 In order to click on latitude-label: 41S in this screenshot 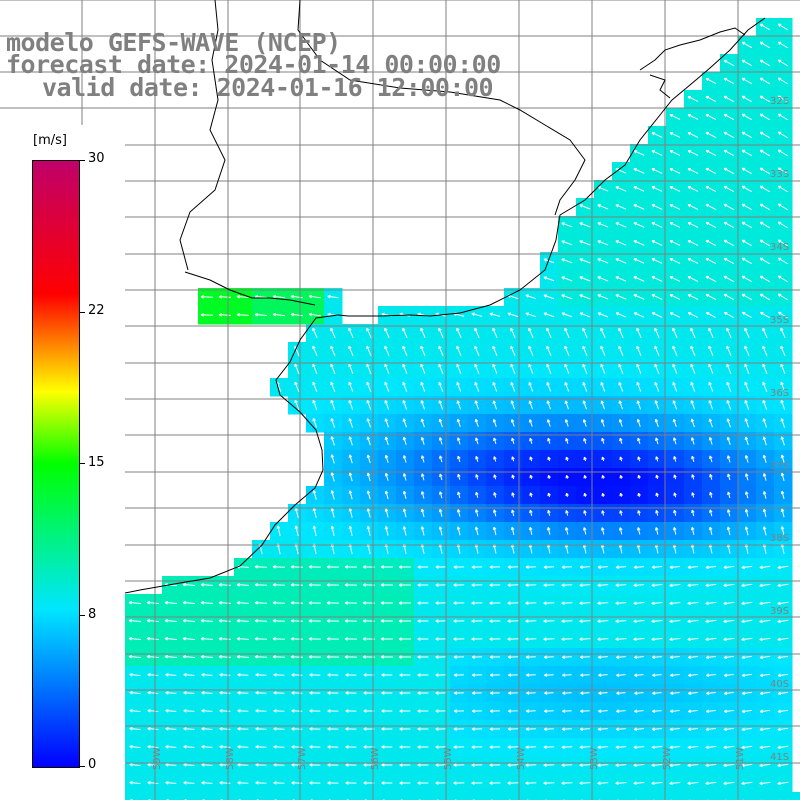, I will do `click(779, 757)`.